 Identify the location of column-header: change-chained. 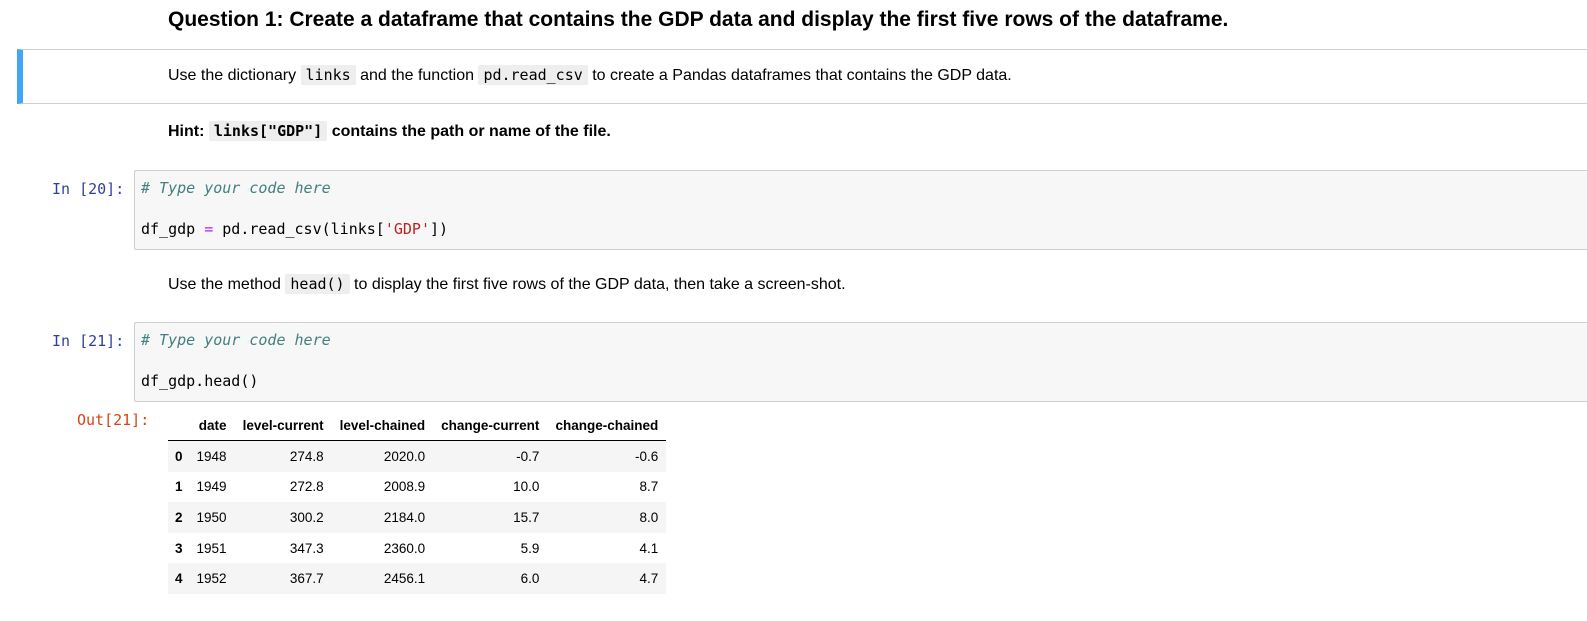
(607, 425).